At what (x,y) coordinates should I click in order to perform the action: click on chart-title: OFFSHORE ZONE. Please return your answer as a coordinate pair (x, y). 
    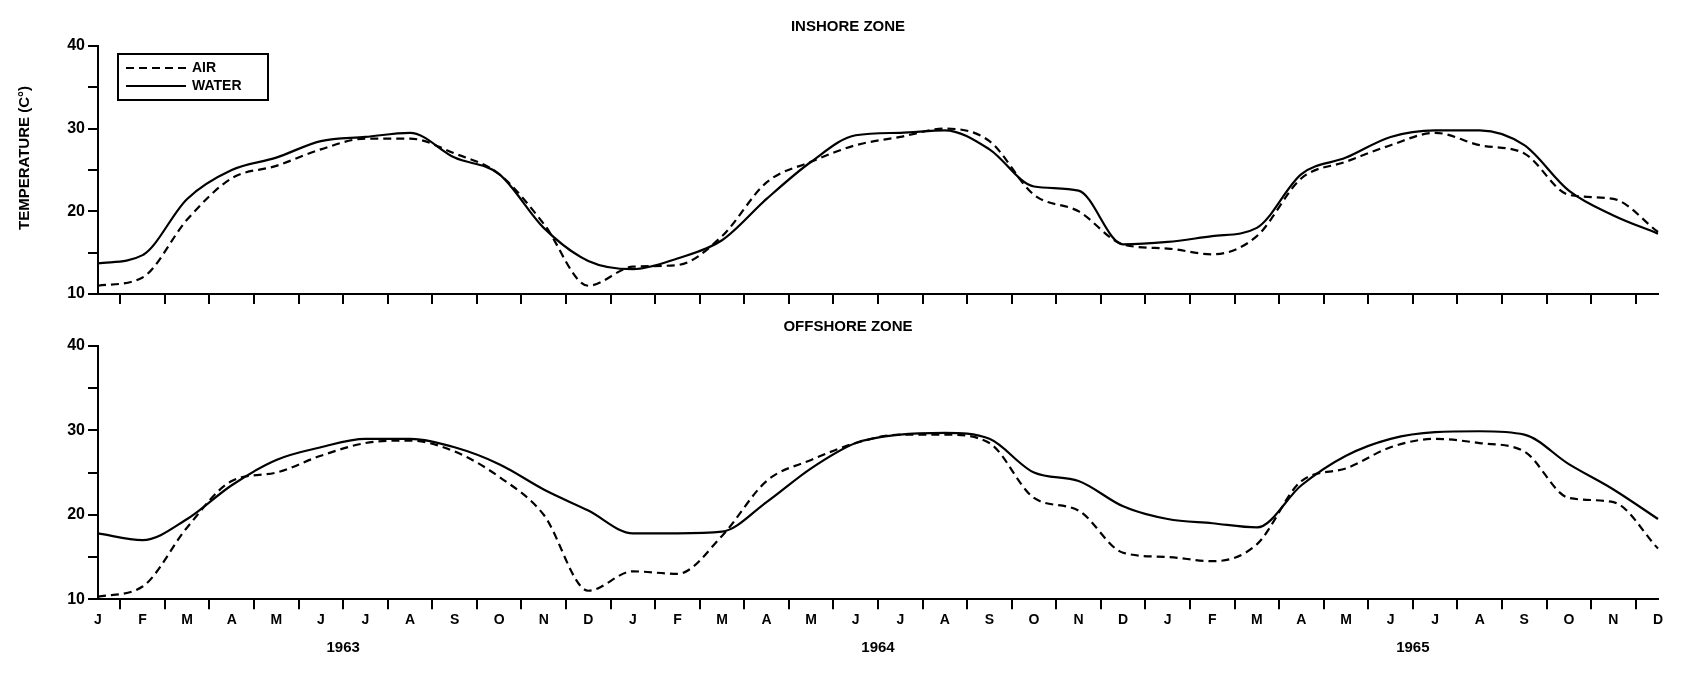
    Looking at the image, I should click on (848, 326).